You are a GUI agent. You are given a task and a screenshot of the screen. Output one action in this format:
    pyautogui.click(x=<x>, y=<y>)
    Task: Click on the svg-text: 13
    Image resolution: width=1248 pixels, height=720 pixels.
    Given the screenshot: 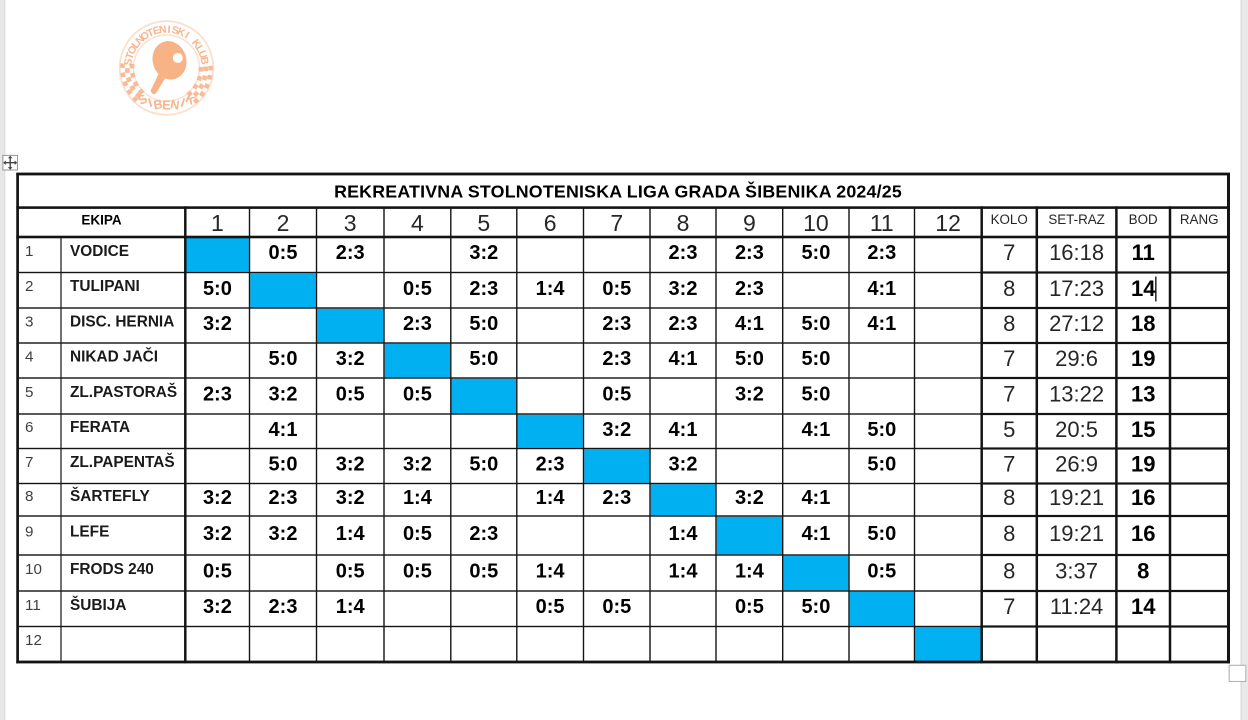 What is the action you would take?
    pyautogui.click(x=1143, y=394)
    